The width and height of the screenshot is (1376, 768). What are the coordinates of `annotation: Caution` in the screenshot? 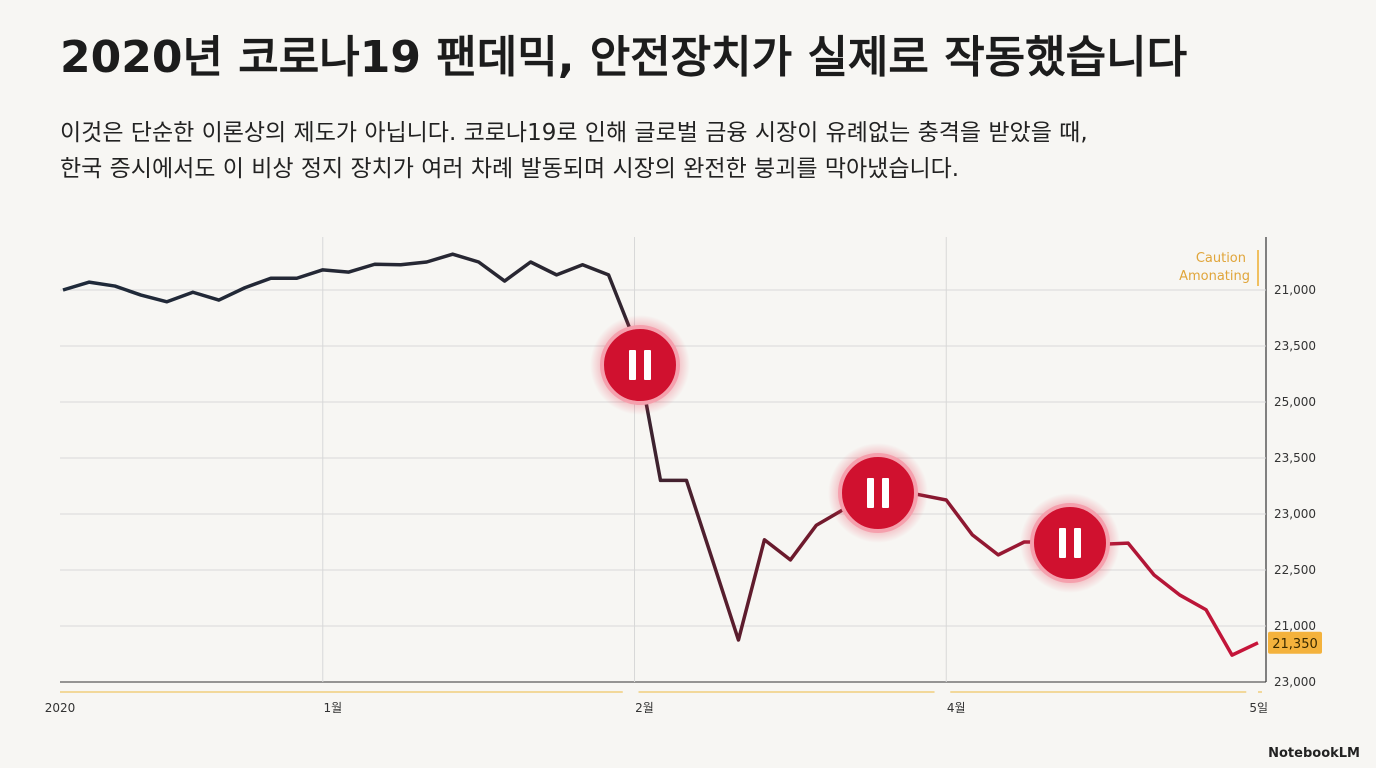 It's located at (1221, 258).